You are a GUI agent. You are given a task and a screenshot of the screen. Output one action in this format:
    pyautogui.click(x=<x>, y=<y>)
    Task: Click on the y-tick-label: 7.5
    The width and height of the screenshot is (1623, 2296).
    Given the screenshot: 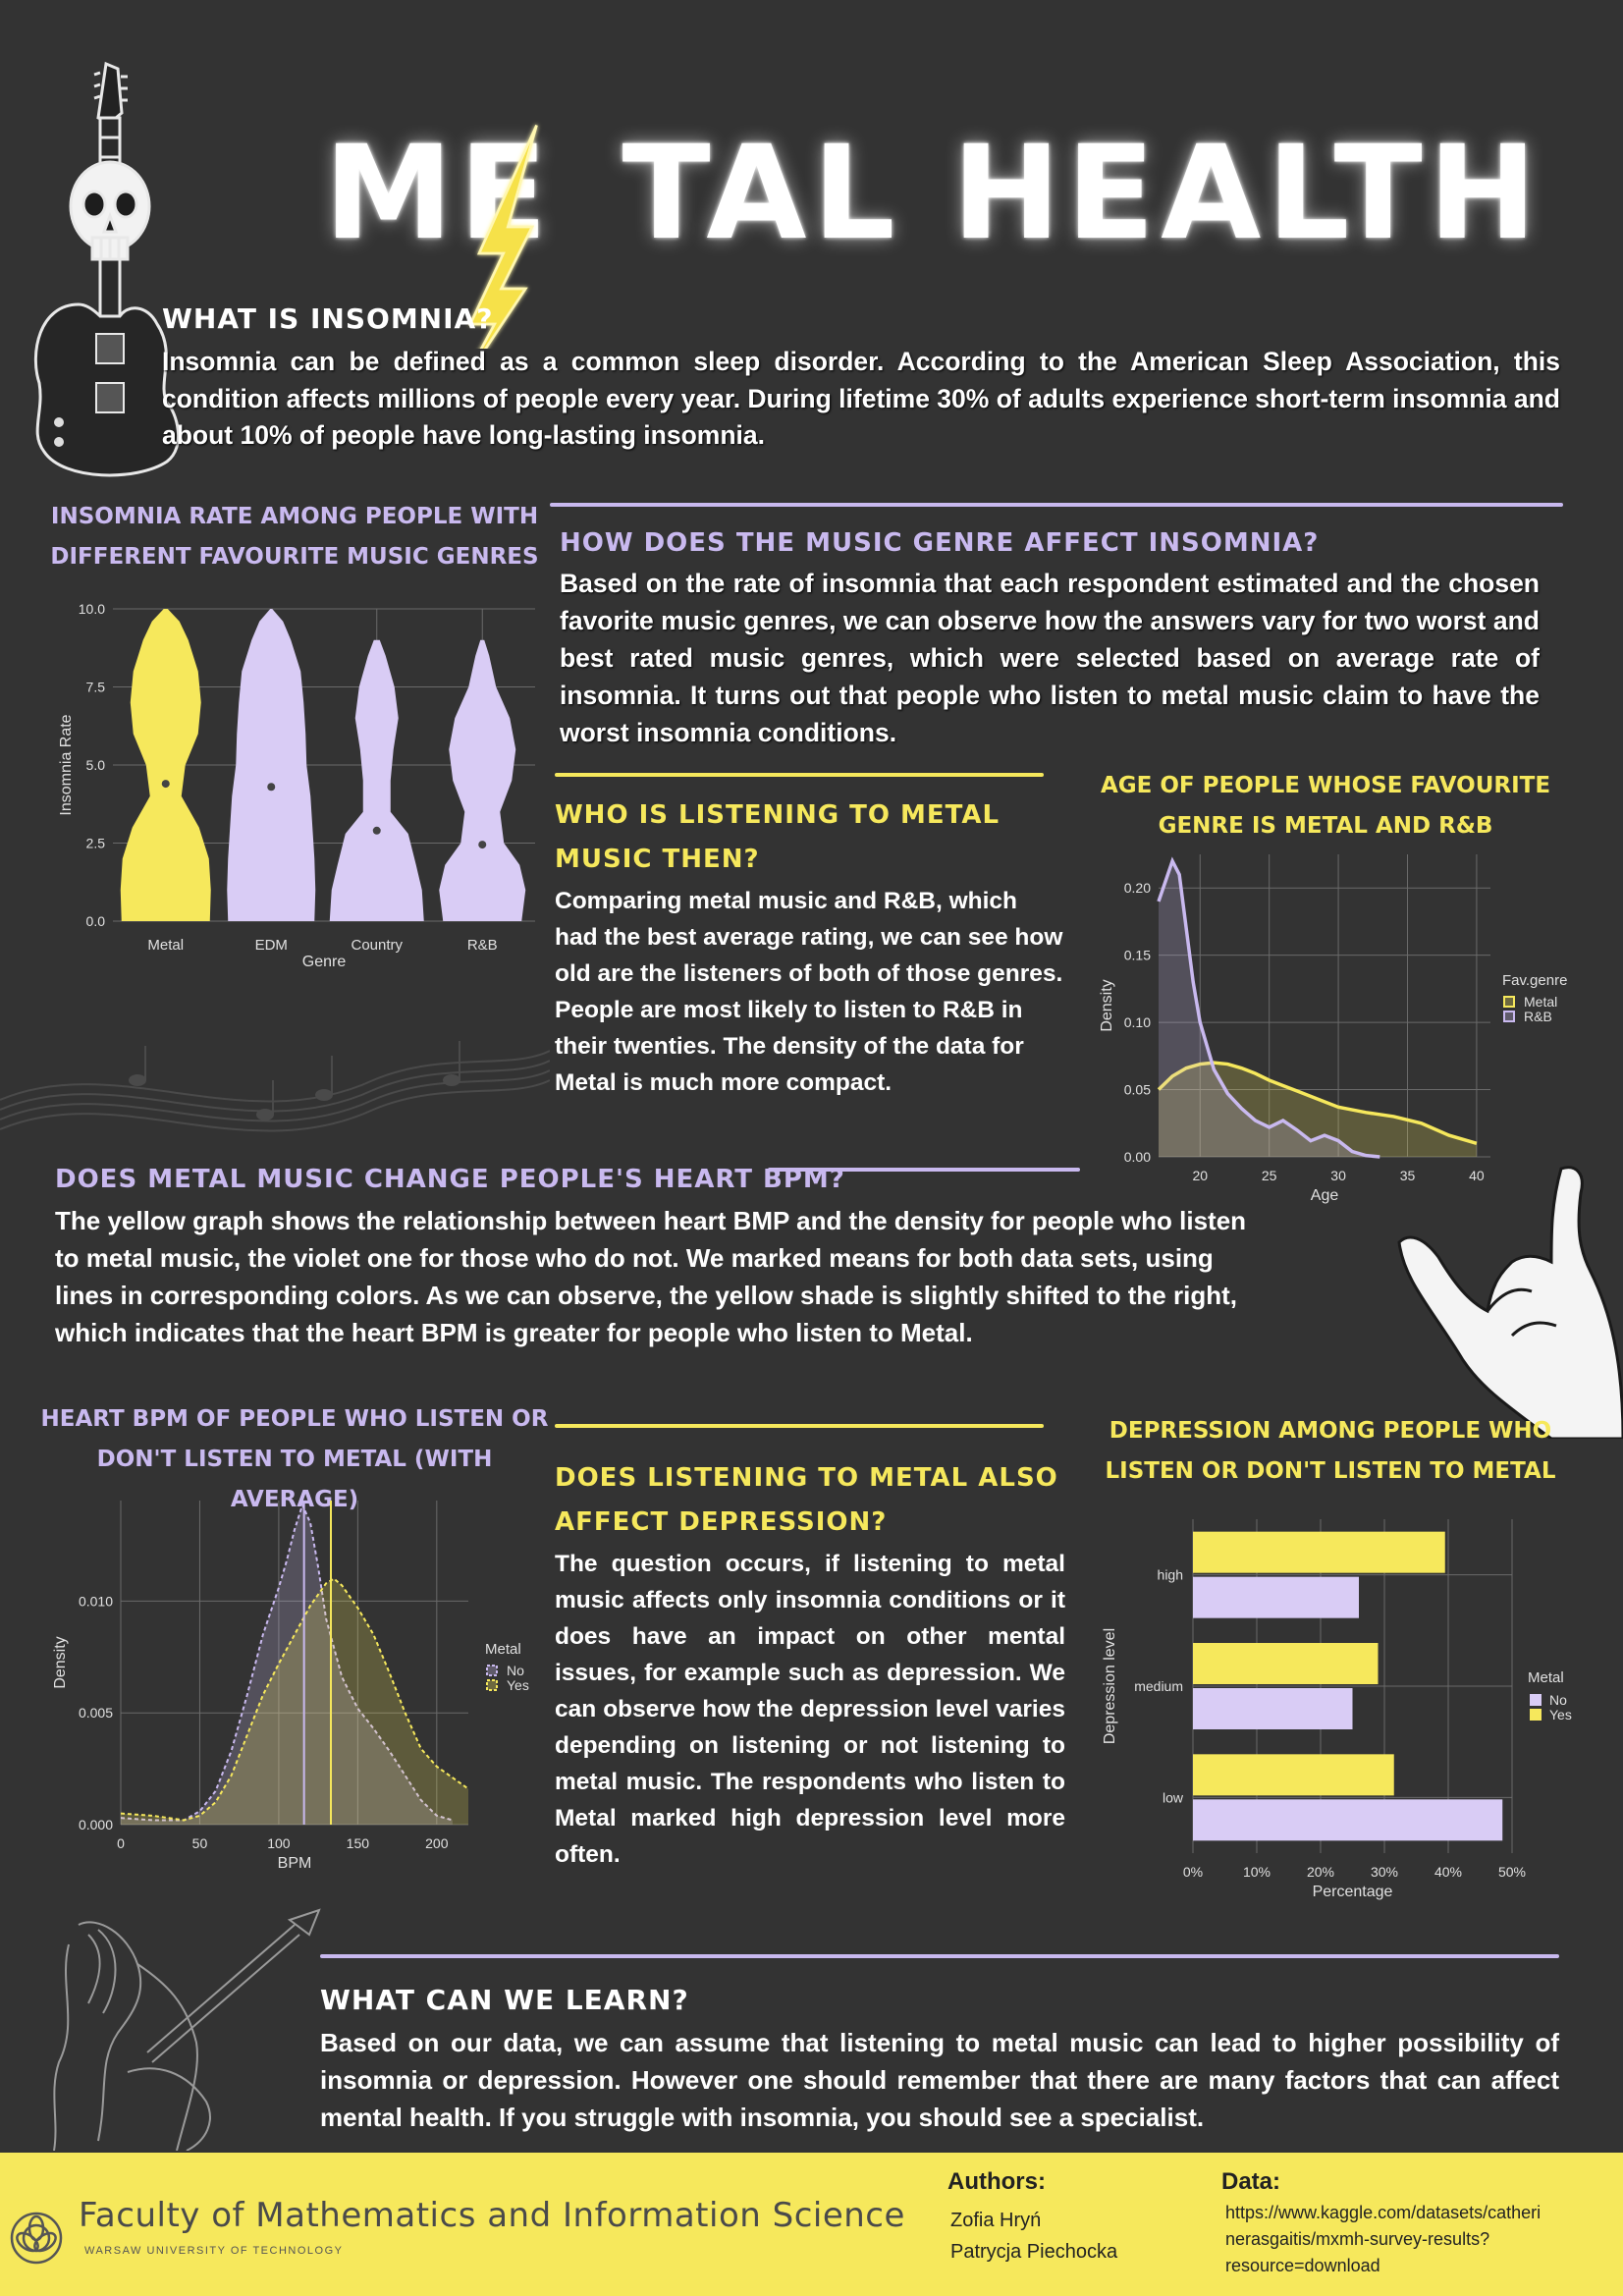 What is the action you would take?
    pyautogui.click(x=96, y=687)
    